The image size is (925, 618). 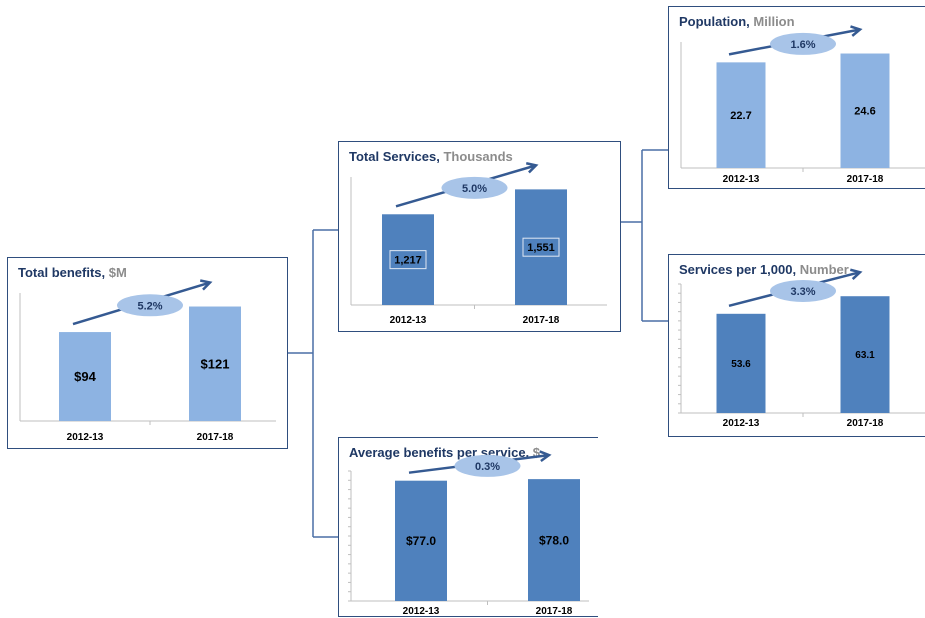 I want to click on growth-rate-label: 5.2%, so click(x=149, y=306).